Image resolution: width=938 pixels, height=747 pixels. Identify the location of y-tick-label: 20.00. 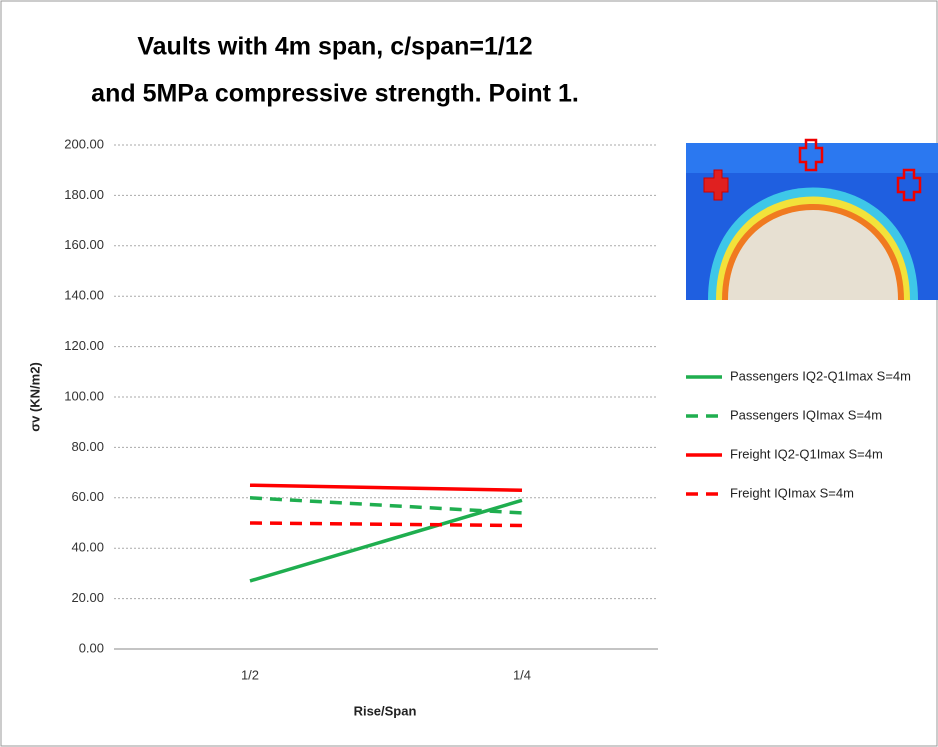
(87, 597).